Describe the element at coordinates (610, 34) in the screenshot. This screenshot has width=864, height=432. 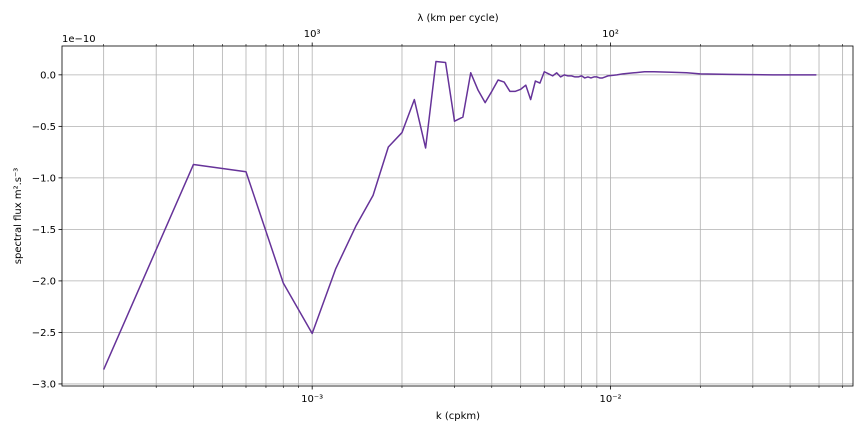
I see `top-x-tick-label: 10²` at that location.